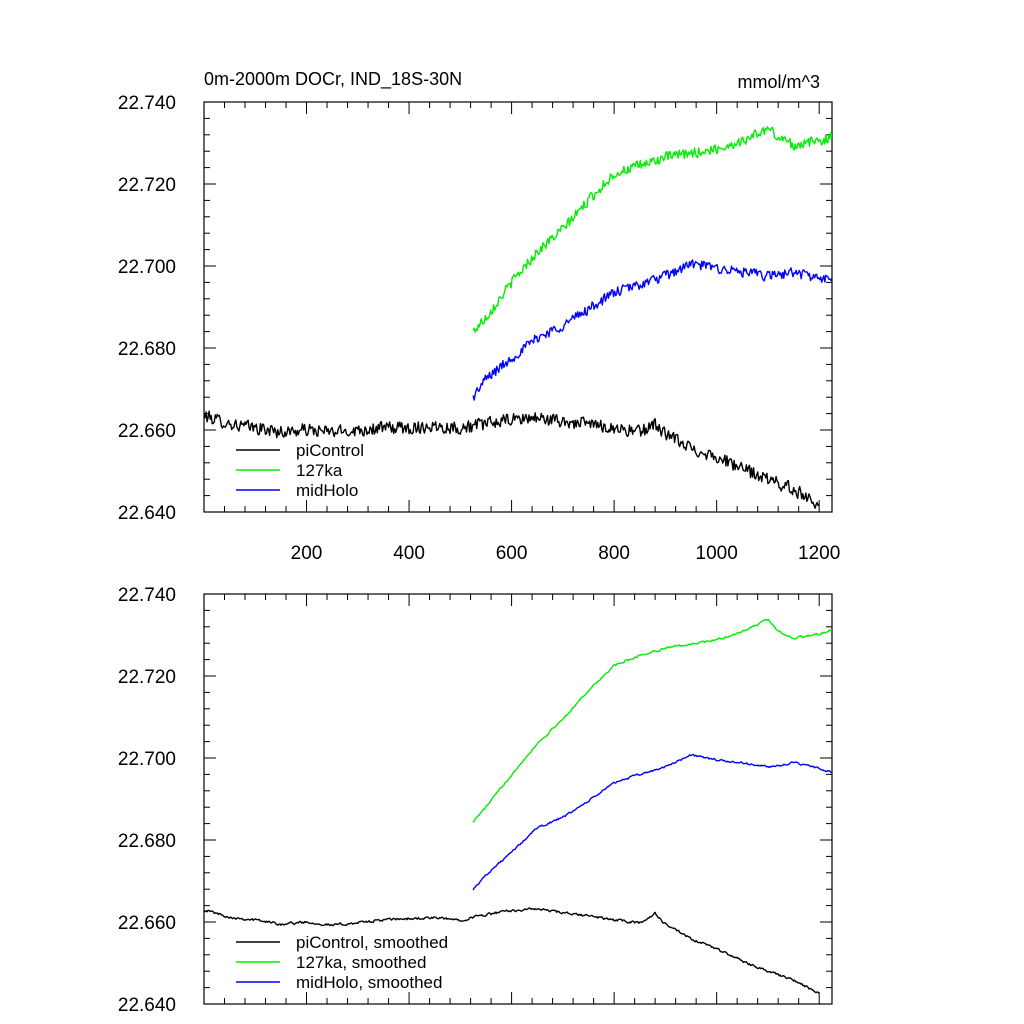 The height and width of the screenshot is (1024, 1024). I want to click on legend-label: midHolo, so click(327, 490).